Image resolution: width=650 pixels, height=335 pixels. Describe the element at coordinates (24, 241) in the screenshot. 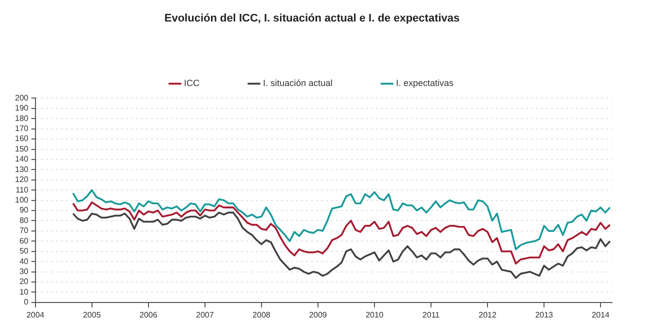

I see `y-tick-label: 60` at that location.